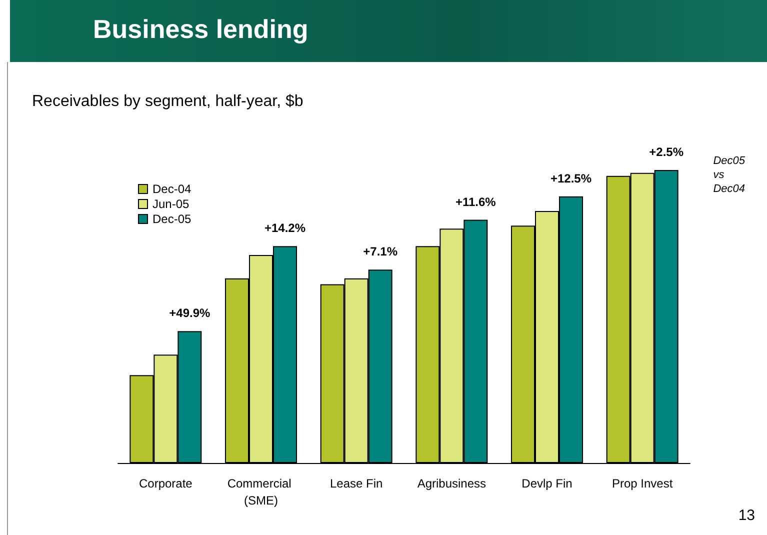  Describe the element at coordinates (666, 152) in the screenshot. I see `text: +2.5%` at that location.